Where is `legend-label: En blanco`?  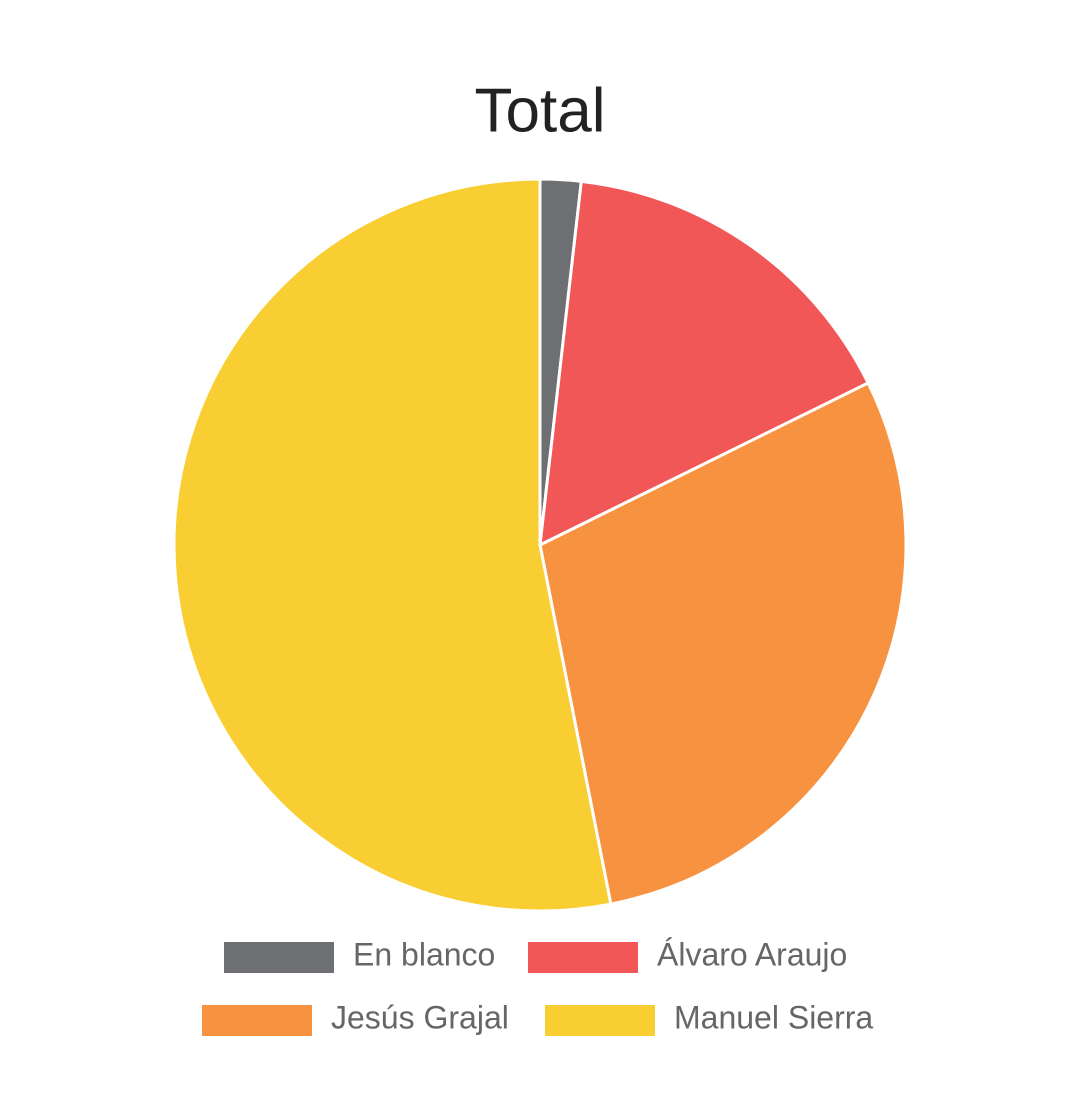
legend-label: En blanco is located at coordinates (424, 954).